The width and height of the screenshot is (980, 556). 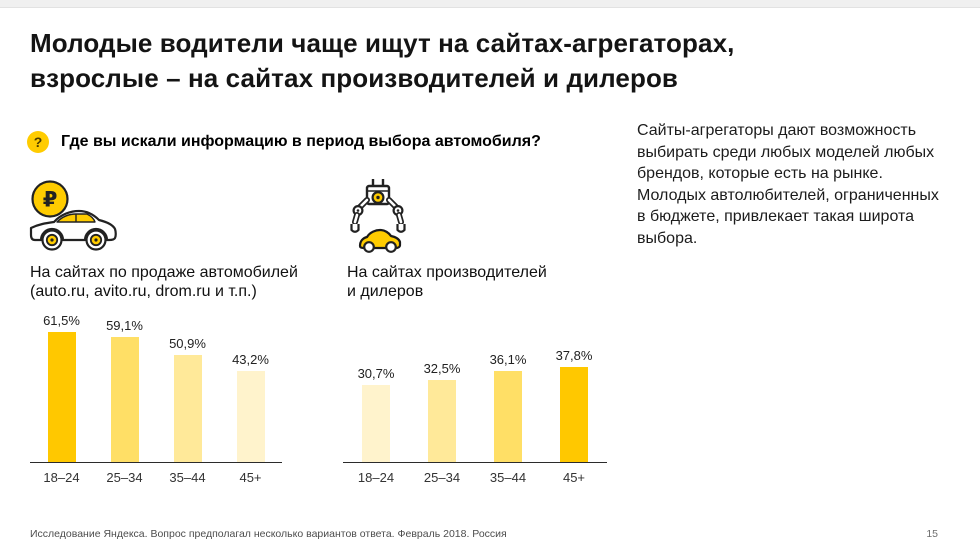 I want to click on bar-column: 59,1%, so click(x=124, y=390).